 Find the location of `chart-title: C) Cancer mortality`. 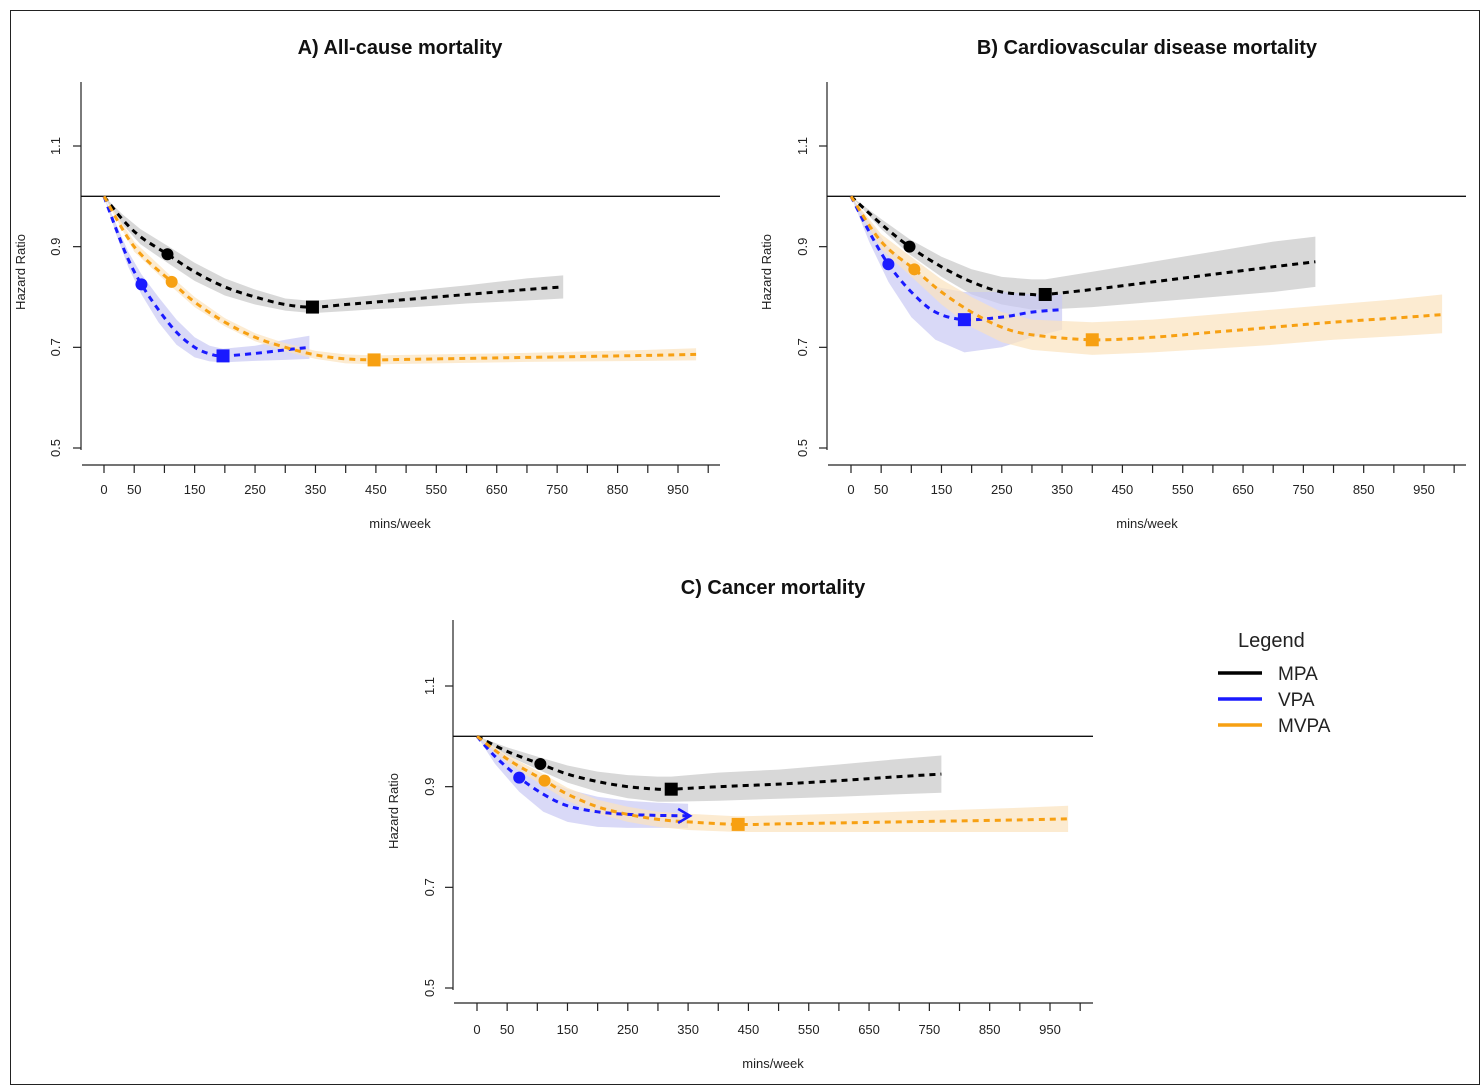

chart-title: C) Cancer mortality is located at coordinates (773, 588).